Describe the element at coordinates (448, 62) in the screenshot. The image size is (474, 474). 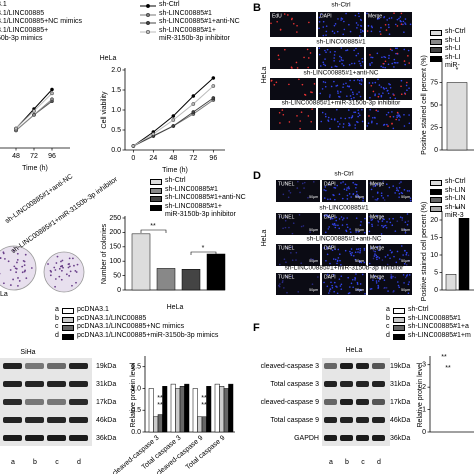
I see `legend-item: sh-LI miR-` at that location.